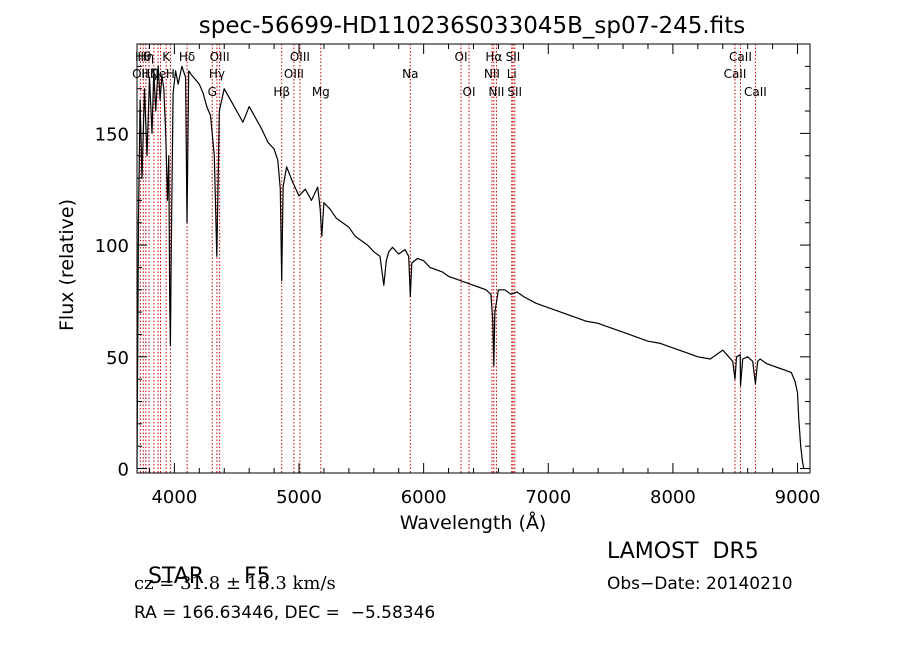  What do you see at coordinates (217, 74) in the screenshot?
I see `marker-label-11: Hγ` at bounding box center [217, 74].